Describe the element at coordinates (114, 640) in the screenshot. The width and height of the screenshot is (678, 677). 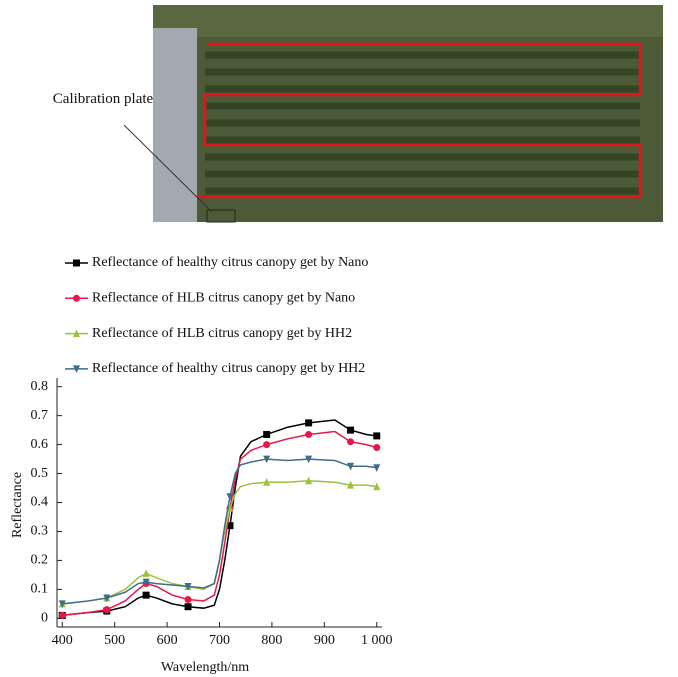
I see `x-tick-label: 500` at that location.